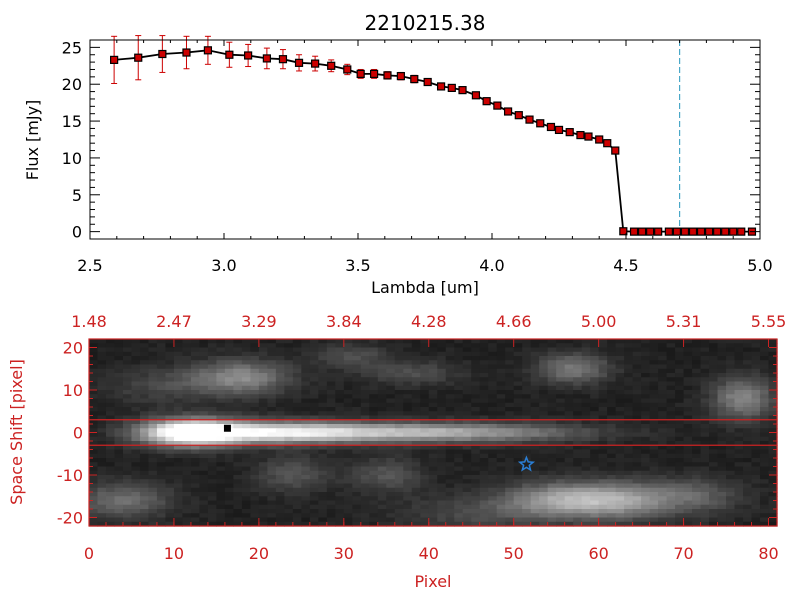 The height and width of the screenshot is (600, 800). Describe the element at coordinates (89, 265) in the screenshot. I see `x-tick-label: 2.5` at that location.